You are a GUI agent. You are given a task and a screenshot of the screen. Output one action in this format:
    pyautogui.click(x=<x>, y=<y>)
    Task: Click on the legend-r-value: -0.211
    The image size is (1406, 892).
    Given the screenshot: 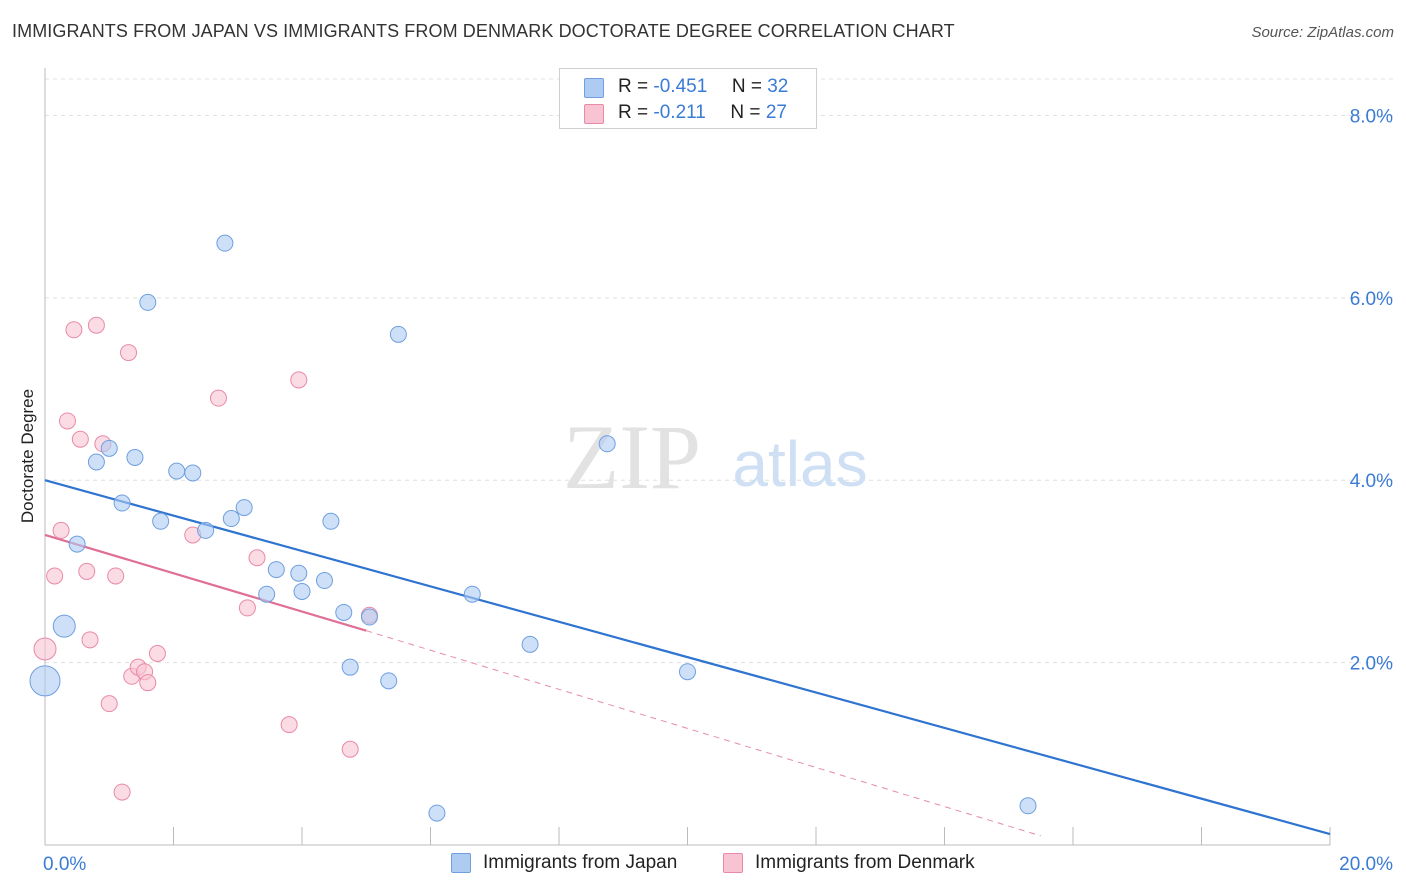 What is the action you would take?
    pyautogui.click(x=679, y=112)
    